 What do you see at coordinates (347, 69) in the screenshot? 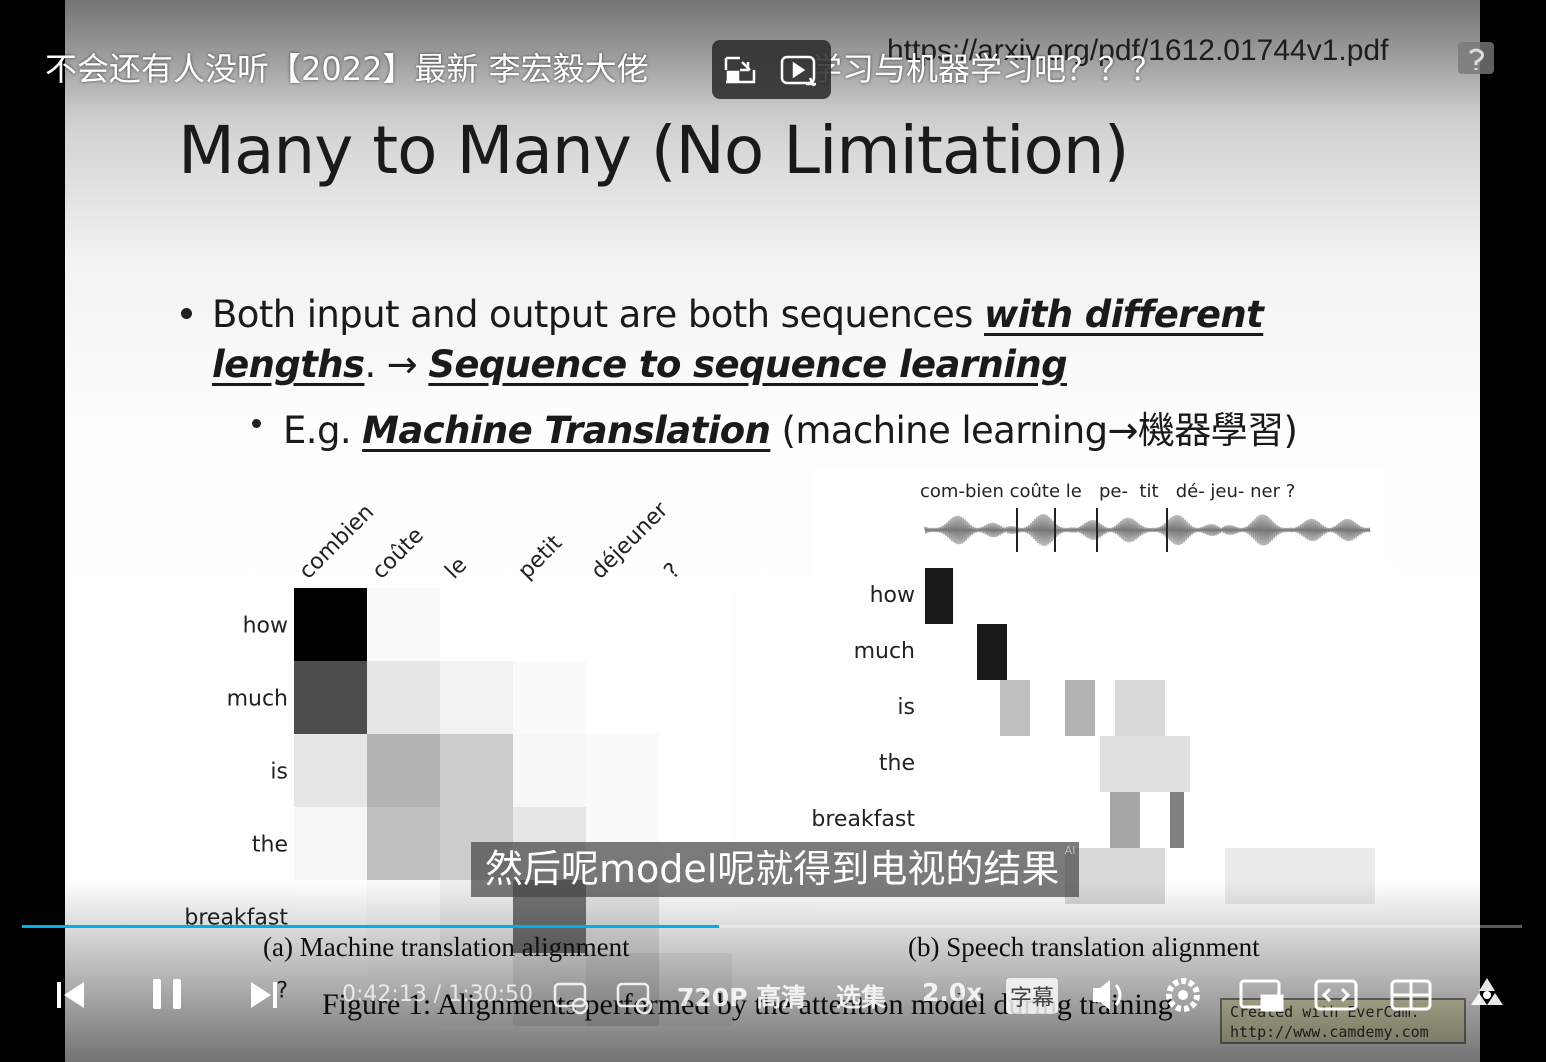
I see `video-title: 不会还有人没听【2022】最新 李宏毅大佬` at bounding box center [347, 69].